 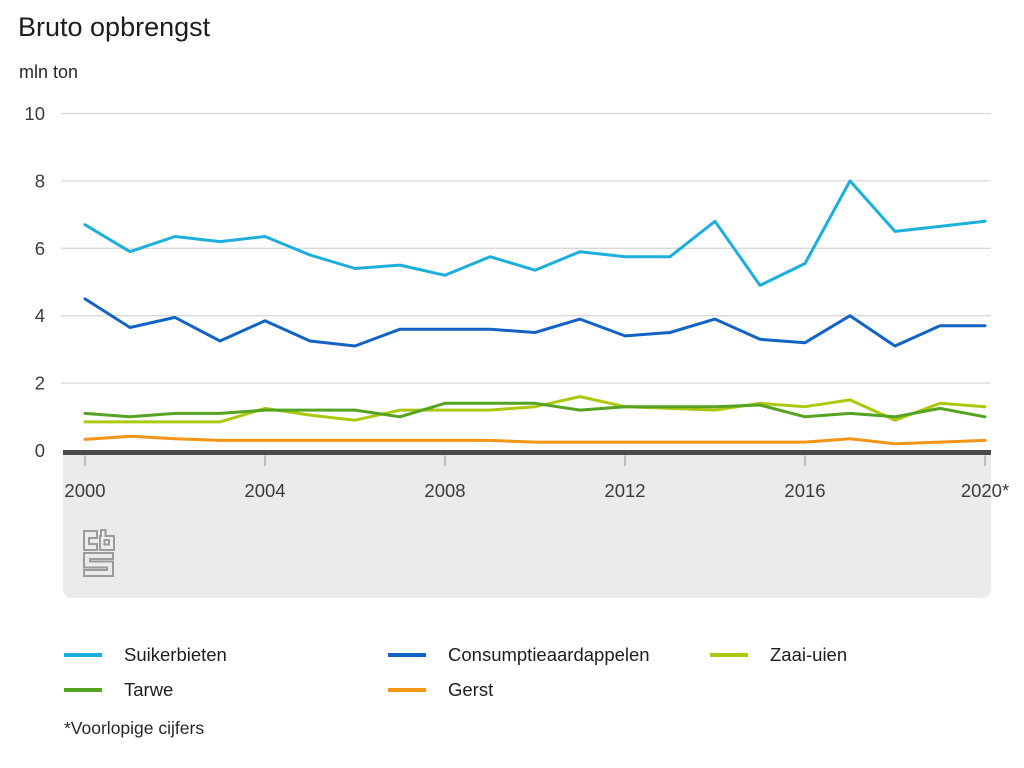 I want to click on y-tick-label-2: 2, so click(x=40, y=383).